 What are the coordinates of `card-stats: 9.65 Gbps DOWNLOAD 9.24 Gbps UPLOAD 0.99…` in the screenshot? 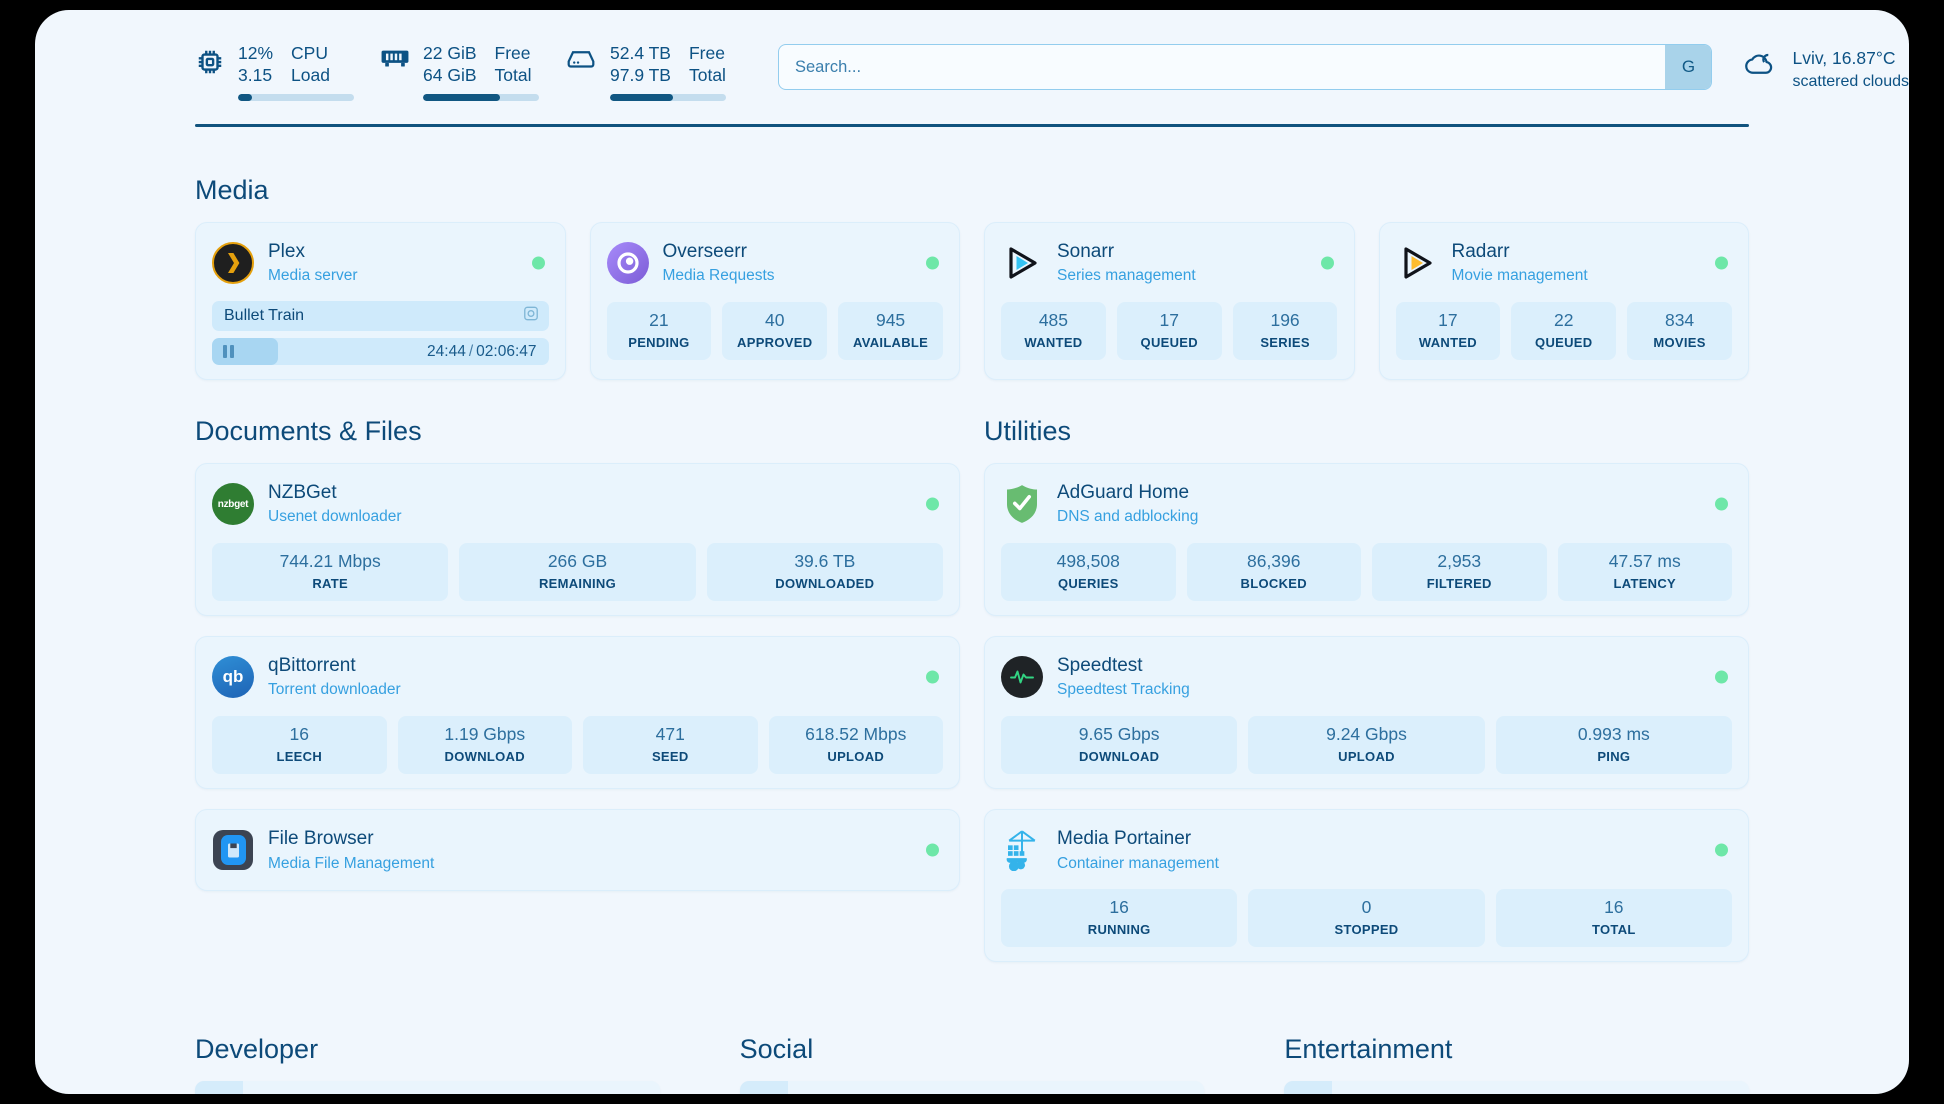 It's located at (1366, 745).